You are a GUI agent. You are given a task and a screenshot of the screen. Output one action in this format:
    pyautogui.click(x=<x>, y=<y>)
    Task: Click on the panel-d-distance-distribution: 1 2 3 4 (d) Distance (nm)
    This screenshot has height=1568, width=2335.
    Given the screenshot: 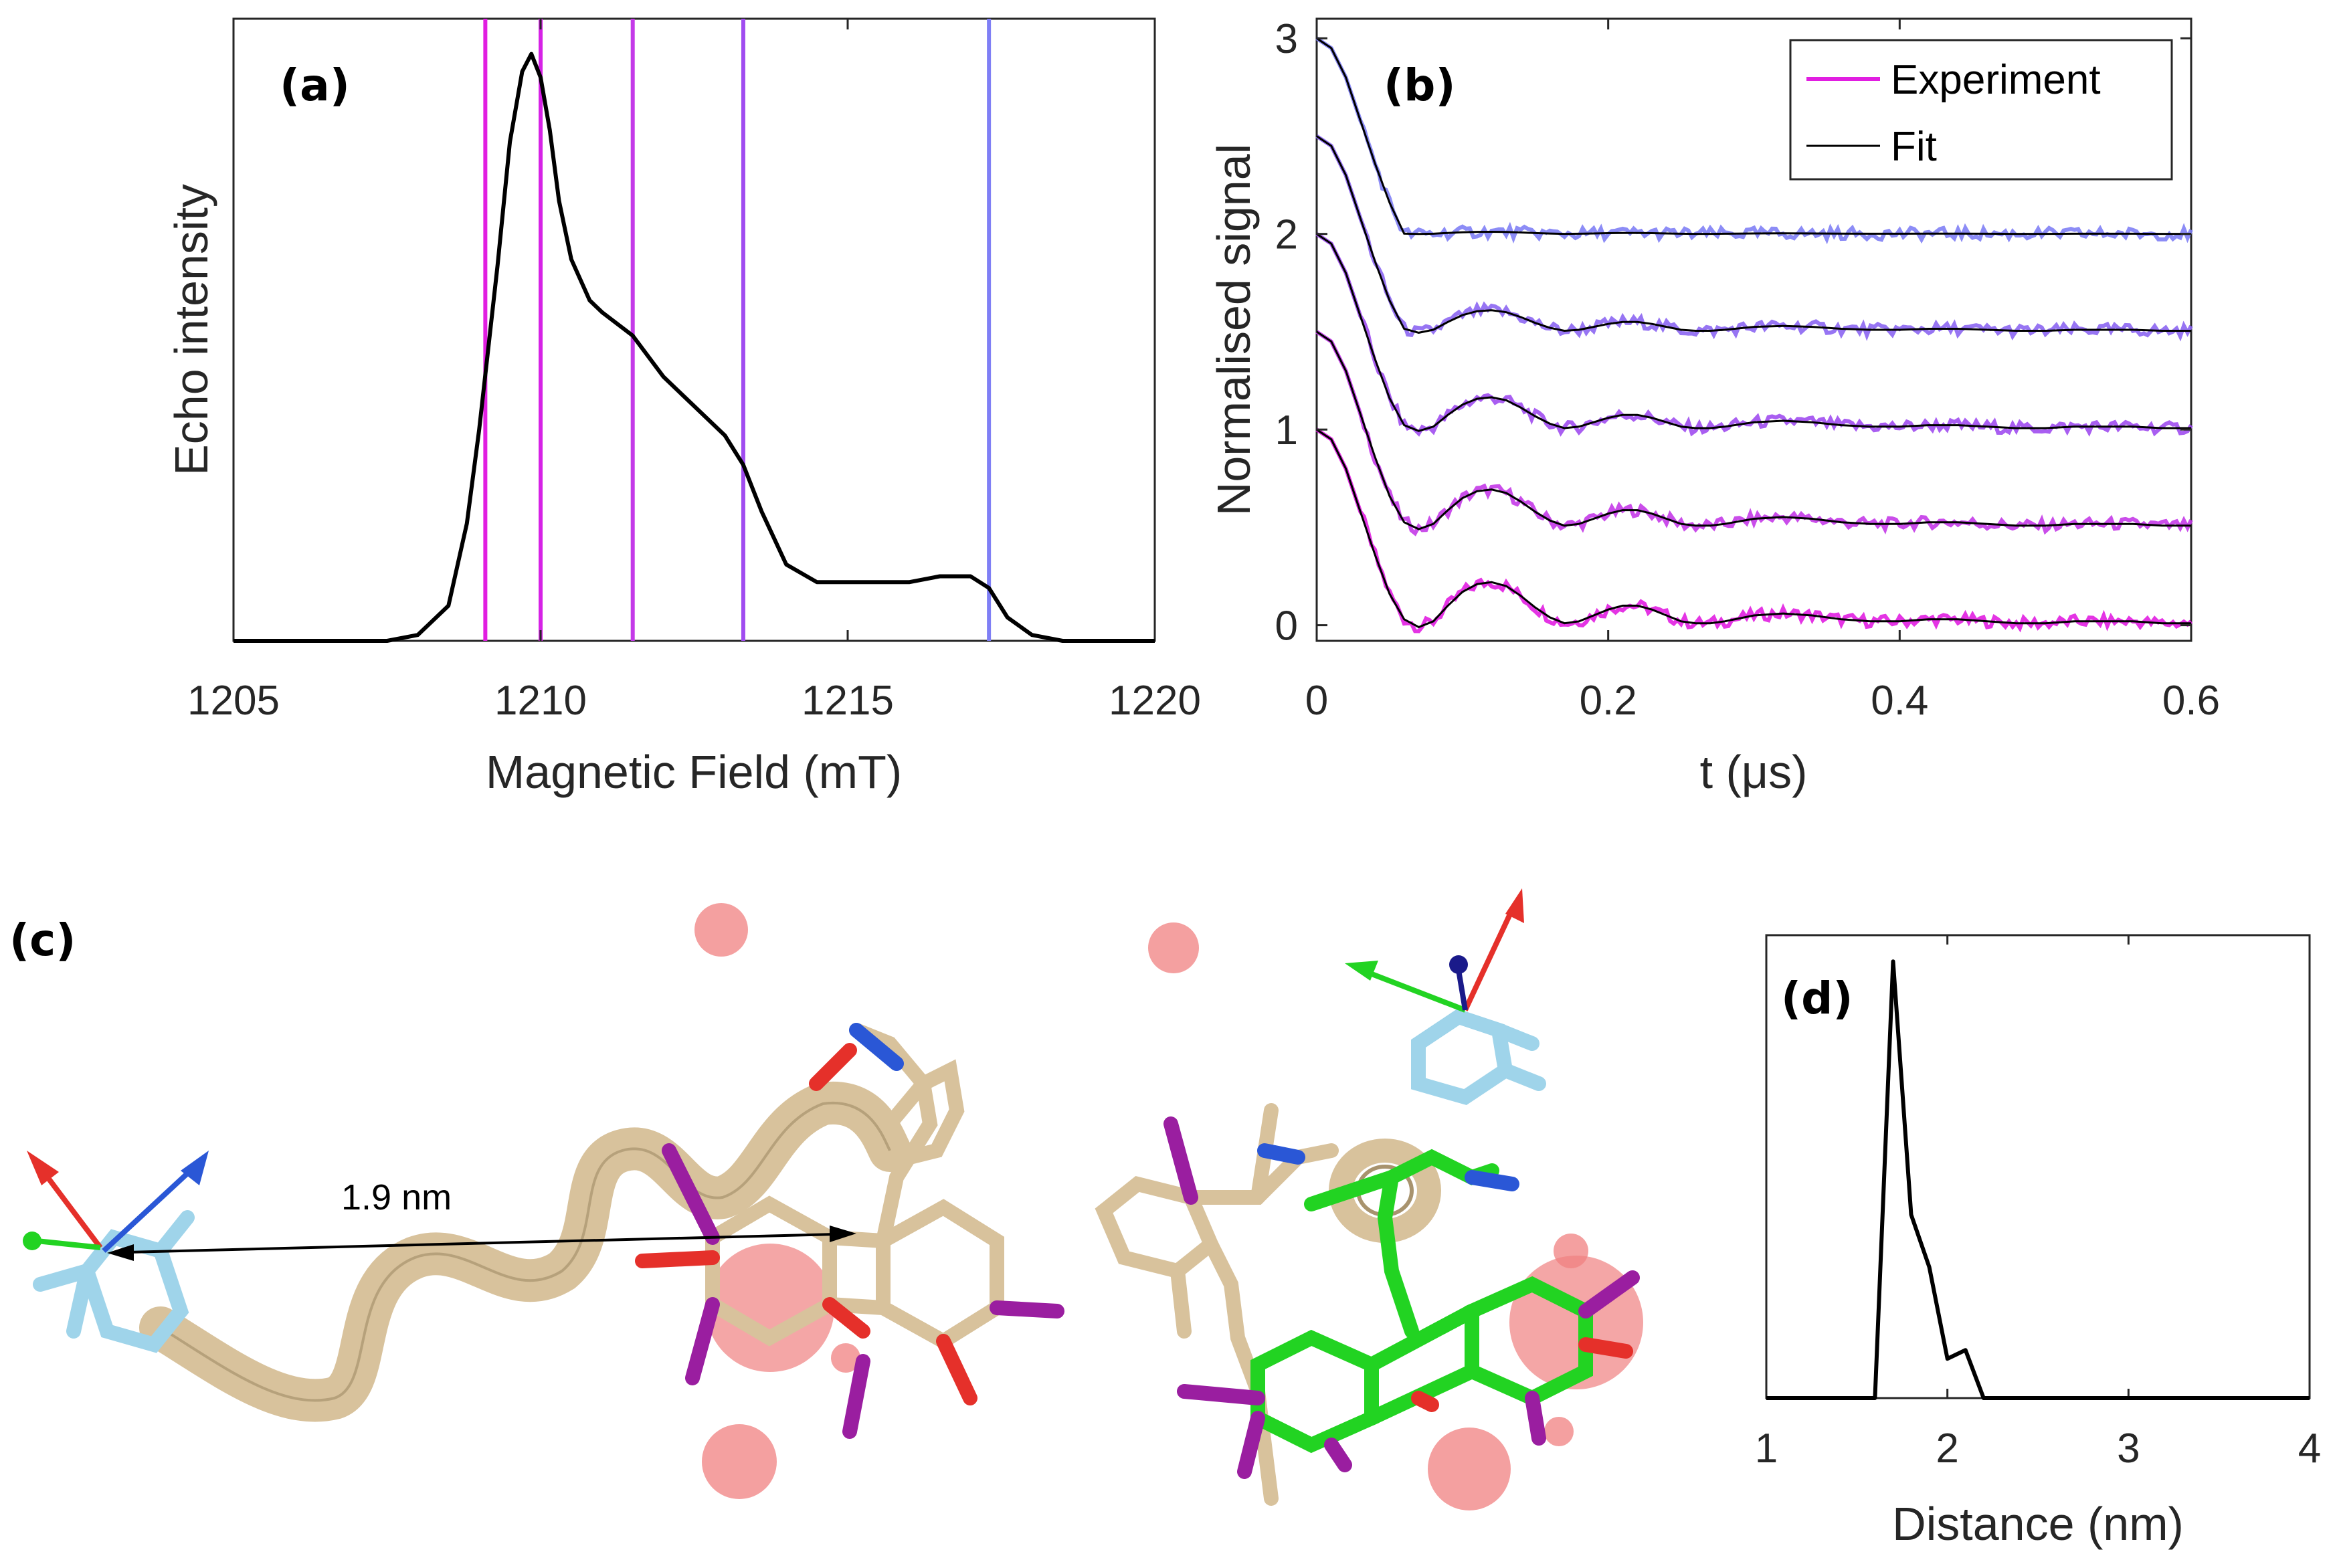 What is the action you would take?
    pyautogui.click(x=2038, y=1242)
    